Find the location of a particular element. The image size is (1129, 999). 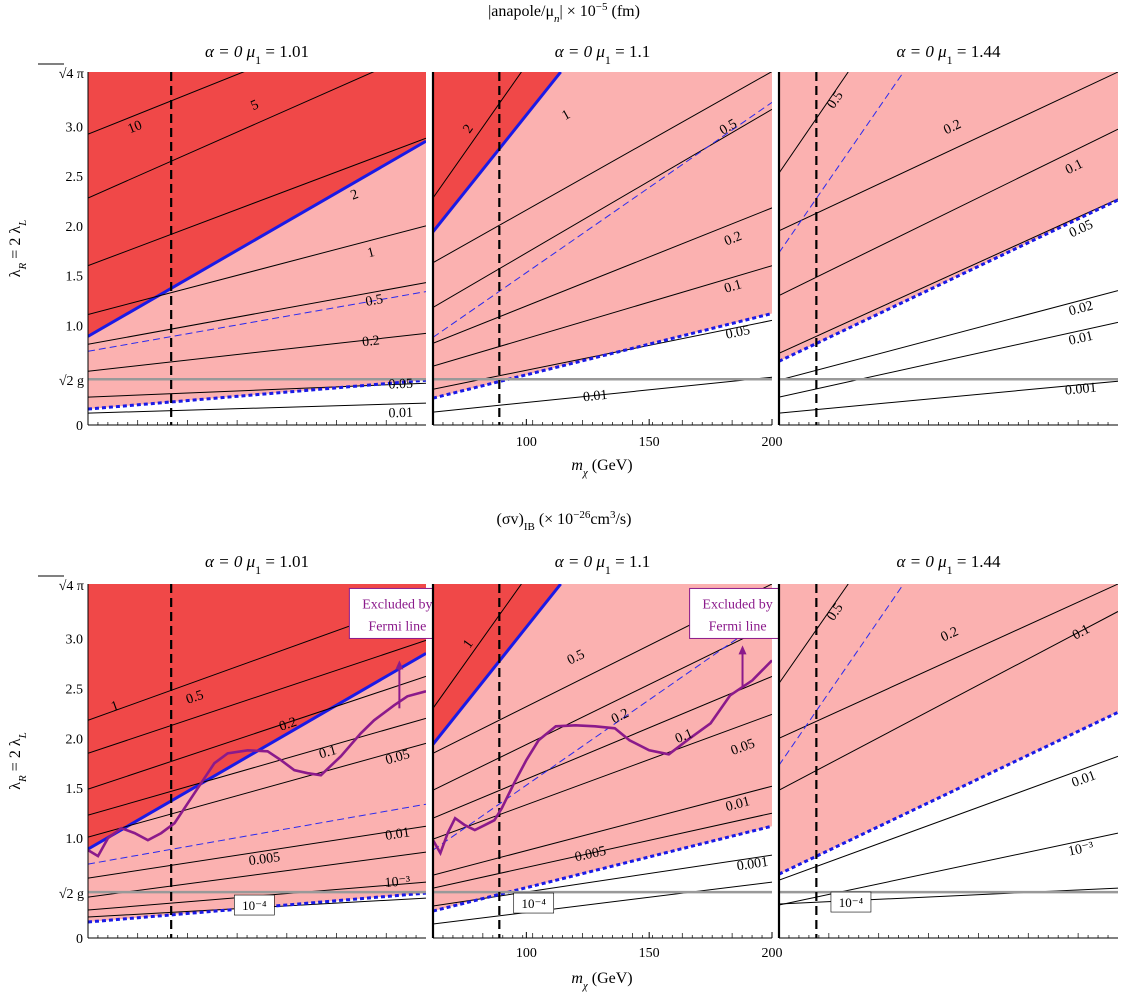

ylabel-lambda: λ is located at coordinates (15, 786).